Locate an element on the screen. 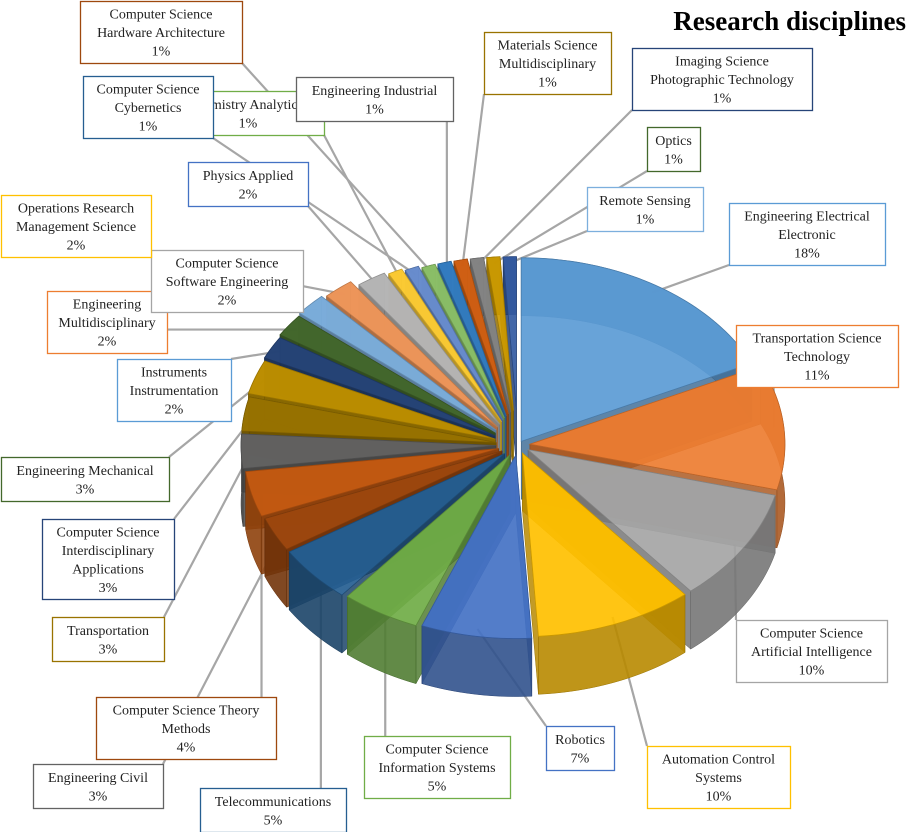 The height and width of the screenshot is (832, 912). slice-name: Operations Research is located at coordinates (76, 209).